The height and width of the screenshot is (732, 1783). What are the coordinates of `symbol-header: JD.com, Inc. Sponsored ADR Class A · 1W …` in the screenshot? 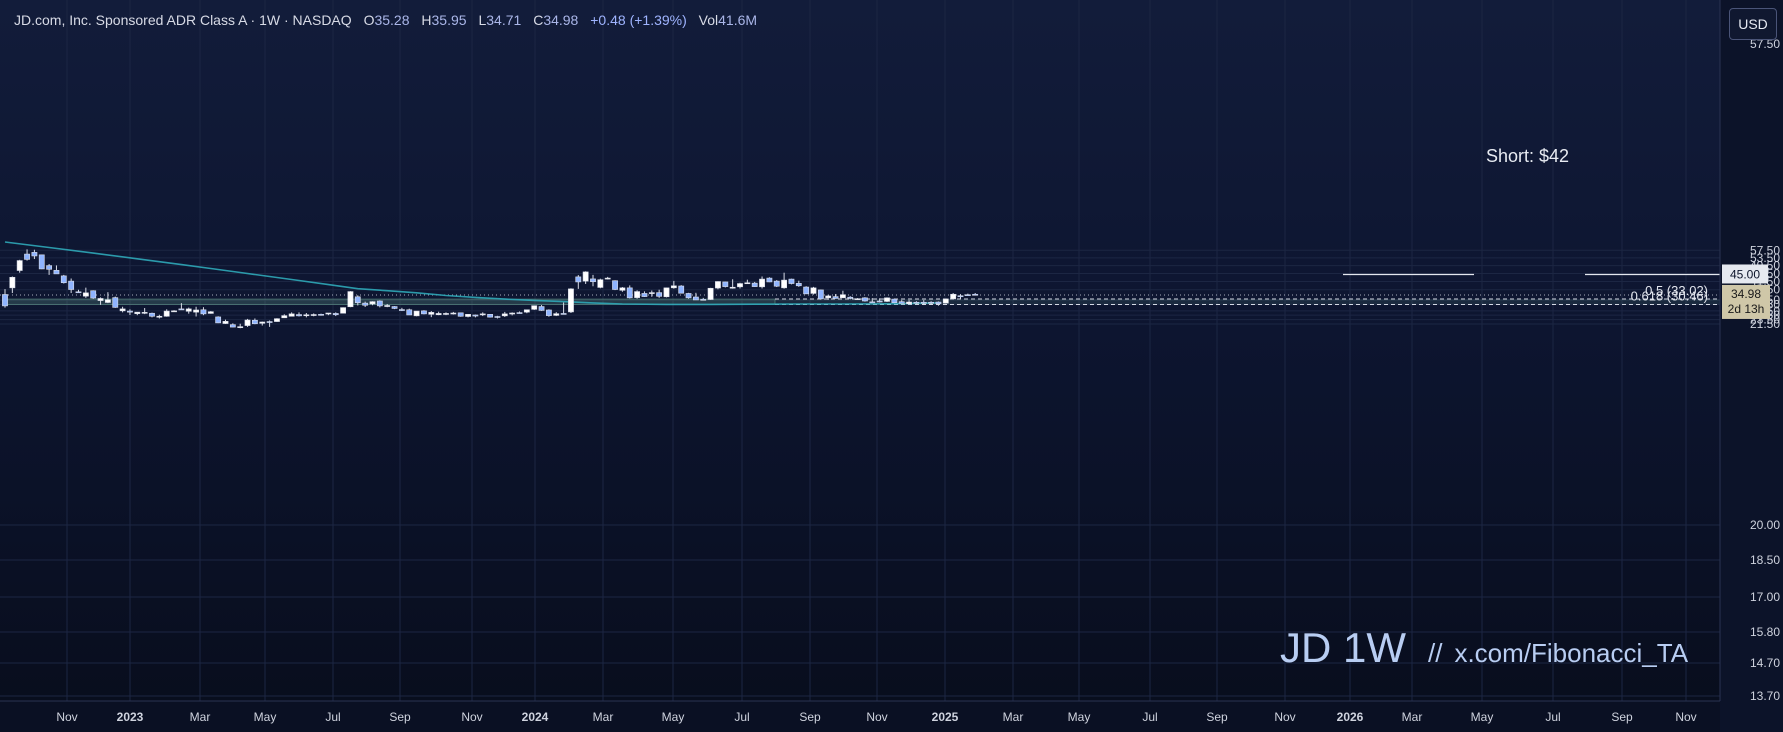 It's located at (385, 20).